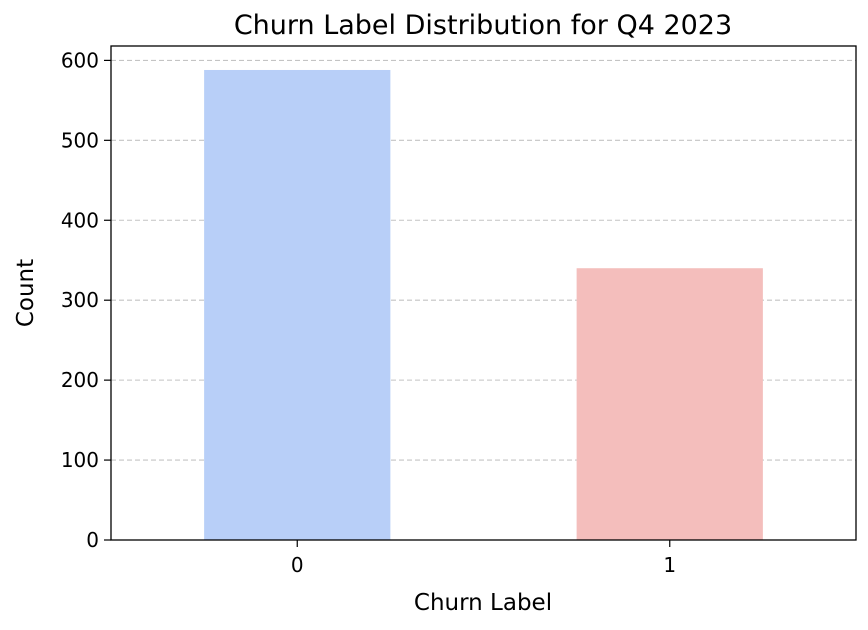 The height and width of the screenshot is (630, 868). What do you see at coordinates (80, 220) in the screenshot?
I see `y-tick-label-400: 400` at bounding box center [80, 220].